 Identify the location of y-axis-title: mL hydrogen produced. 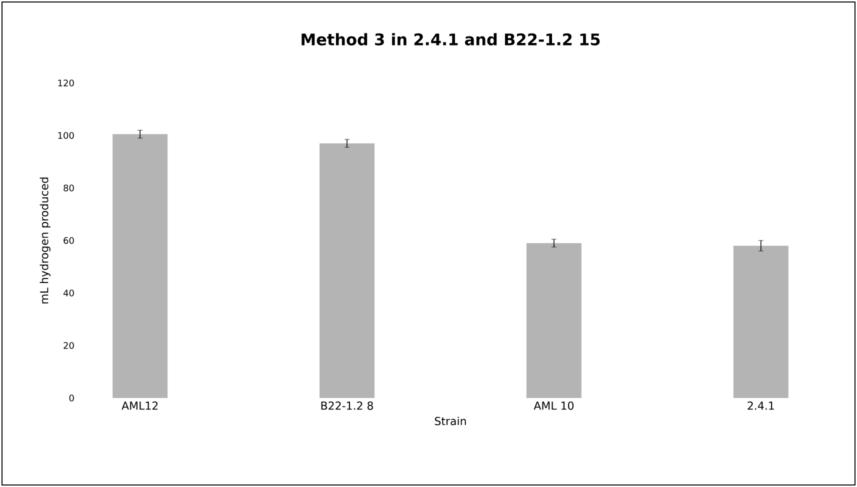
(45, 241).